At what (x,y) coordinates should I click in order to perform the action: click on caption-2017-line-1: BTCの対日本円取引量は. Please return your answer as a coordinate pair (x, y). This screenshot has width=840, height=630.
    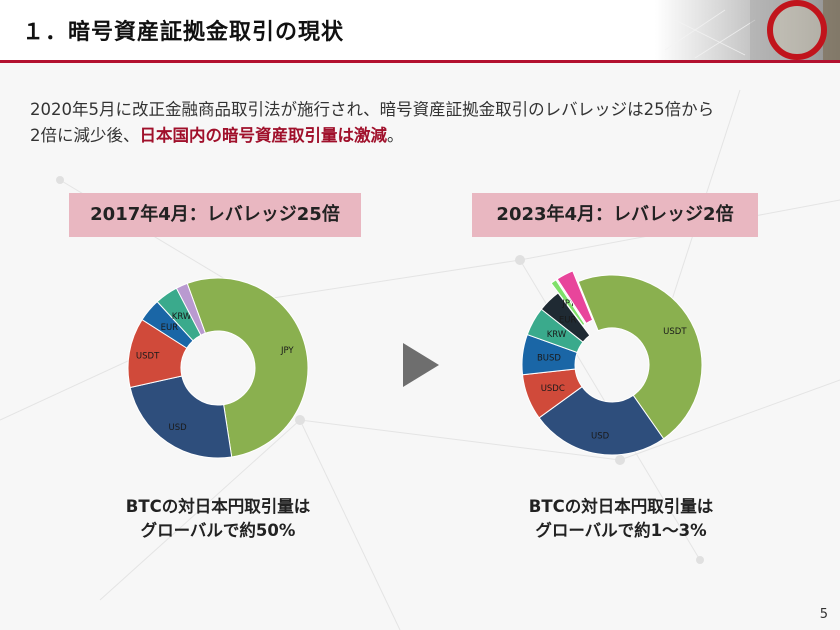
    Looking at the image, I should click on (218, 506).